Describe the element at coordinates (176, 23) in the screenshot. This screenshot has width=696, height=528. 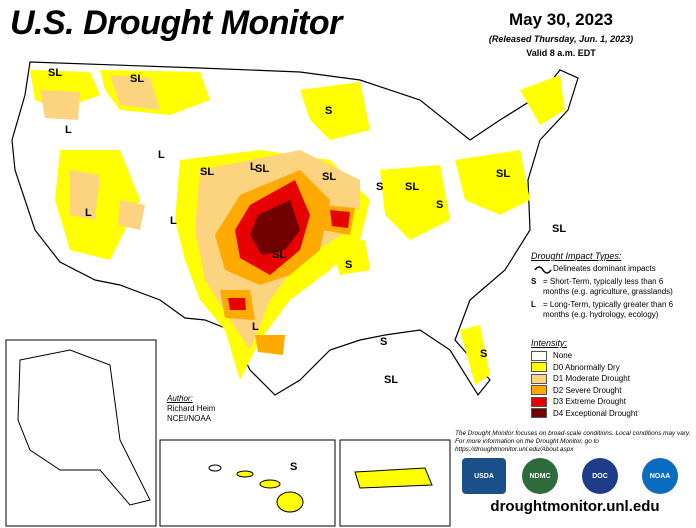
I see `map-title: U.S. Drought Monitor` at that location.